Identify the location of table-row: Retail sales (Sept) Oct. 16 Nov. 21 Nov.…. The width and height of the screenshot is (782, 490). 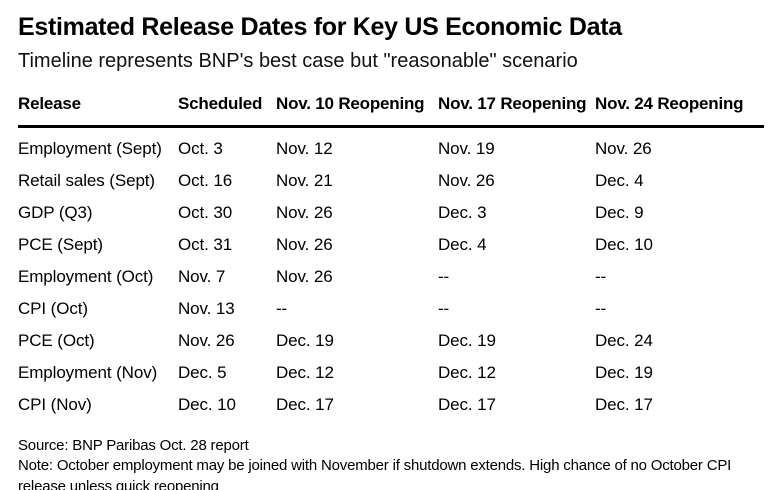
(391, 181).